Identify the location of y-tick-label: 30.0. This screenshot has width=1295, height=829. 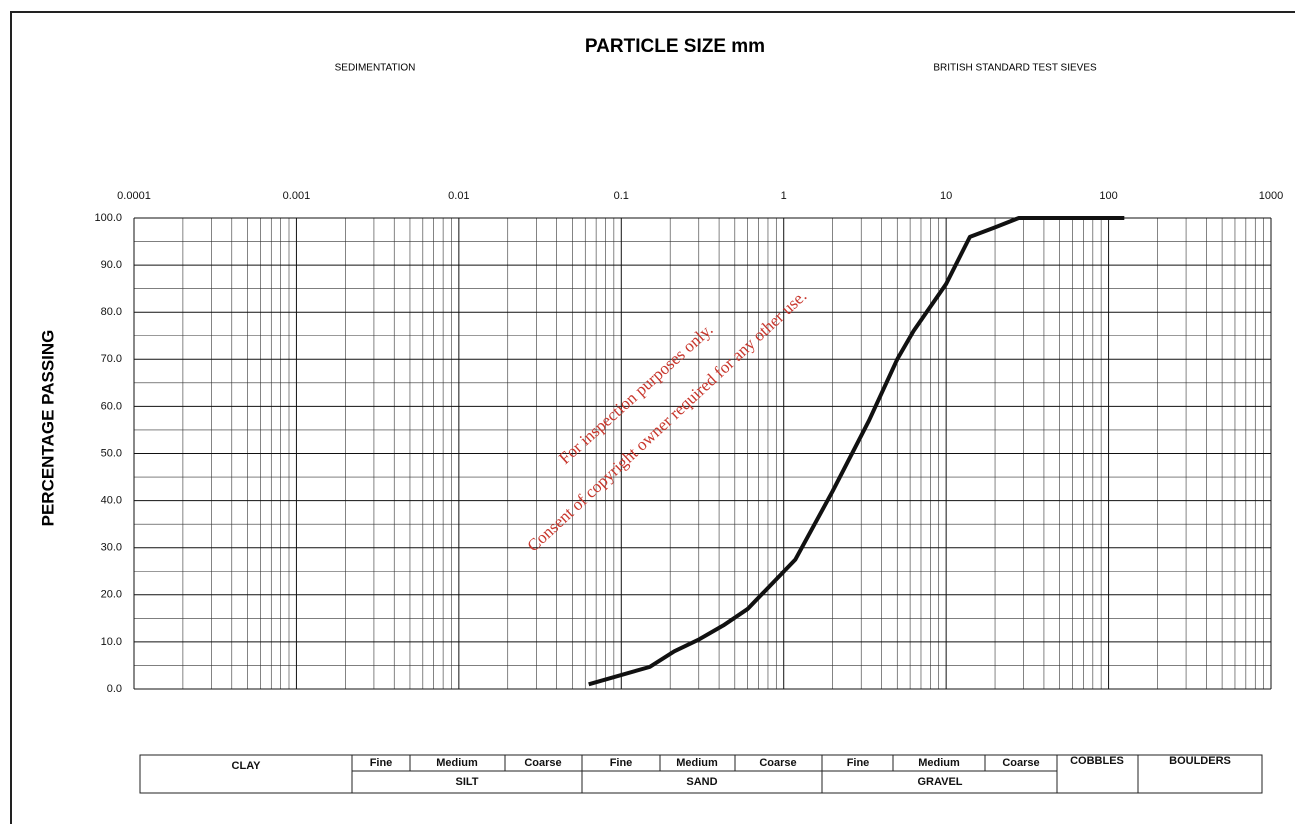
(111, 548).